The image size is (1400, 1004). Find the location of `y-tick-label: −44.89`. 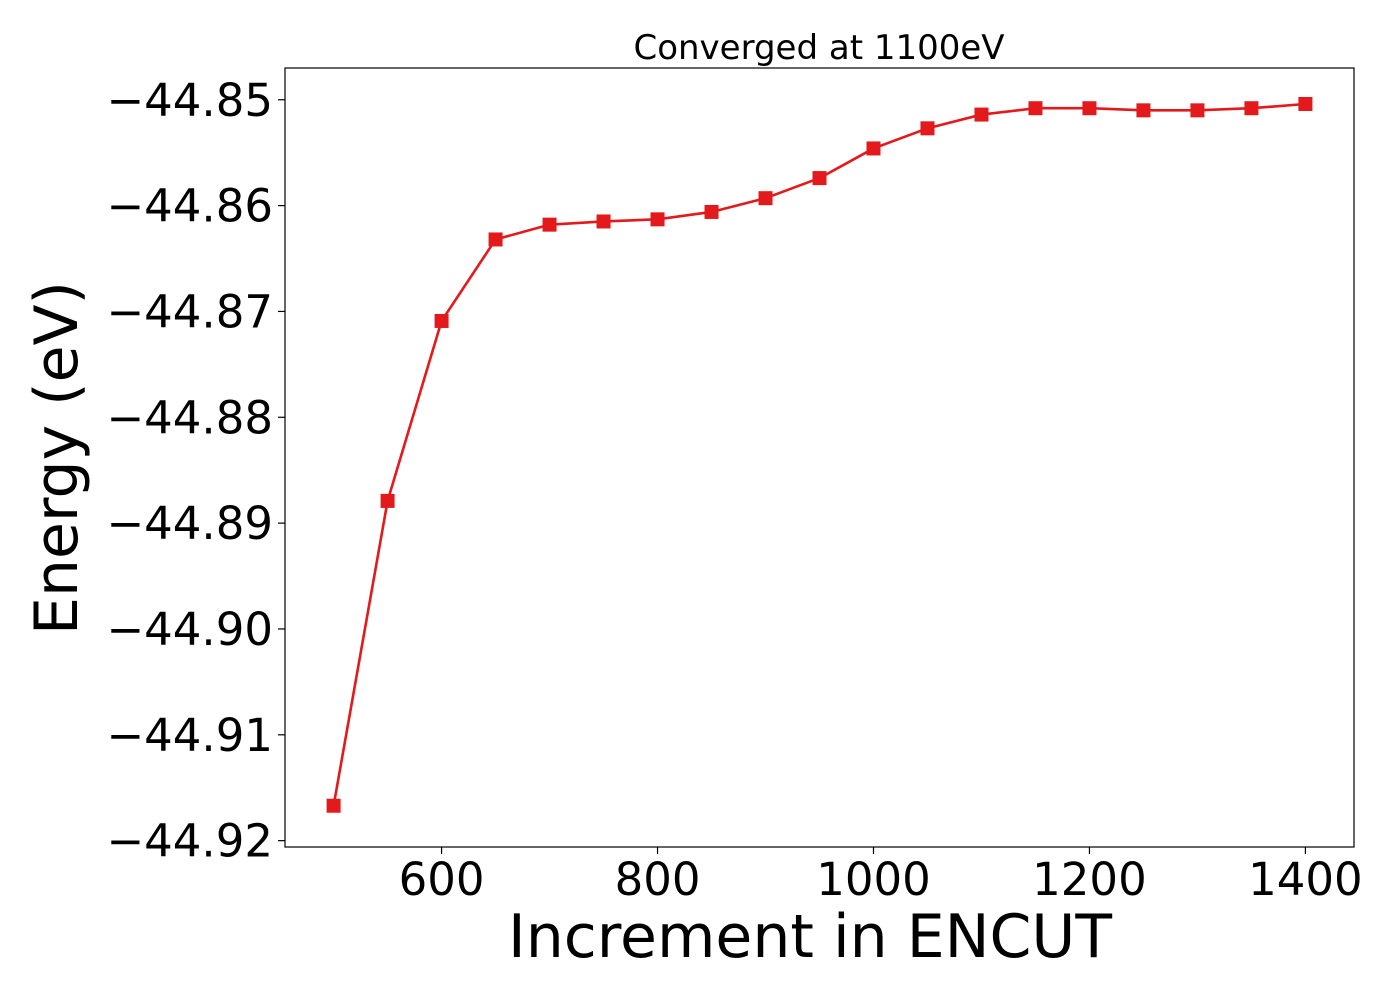

y-tick-label: −44.89 is located at coordinates (189, 523).